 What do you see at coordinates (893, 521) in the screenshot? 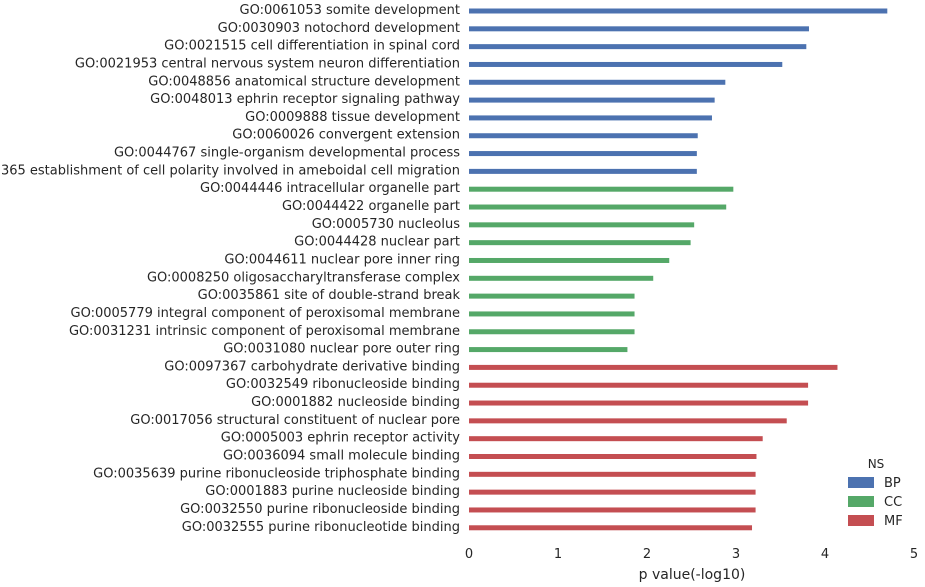
I see `legend-label-mf: MF` at bounding box center [893, 521].